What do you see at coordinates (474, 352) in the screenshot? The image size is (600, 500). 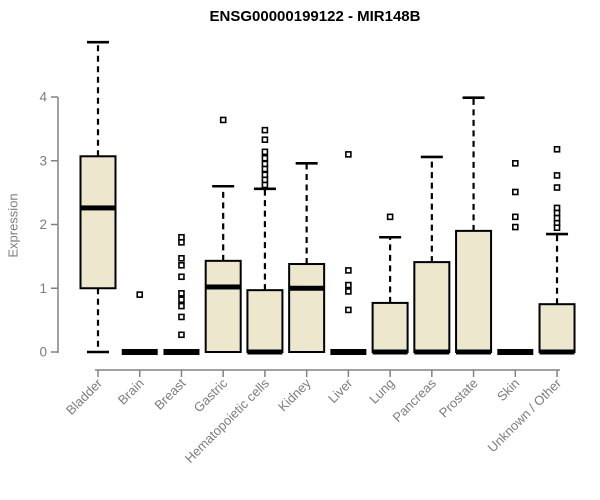 I see `median-line-prostate` at bounding box center [474, 352].